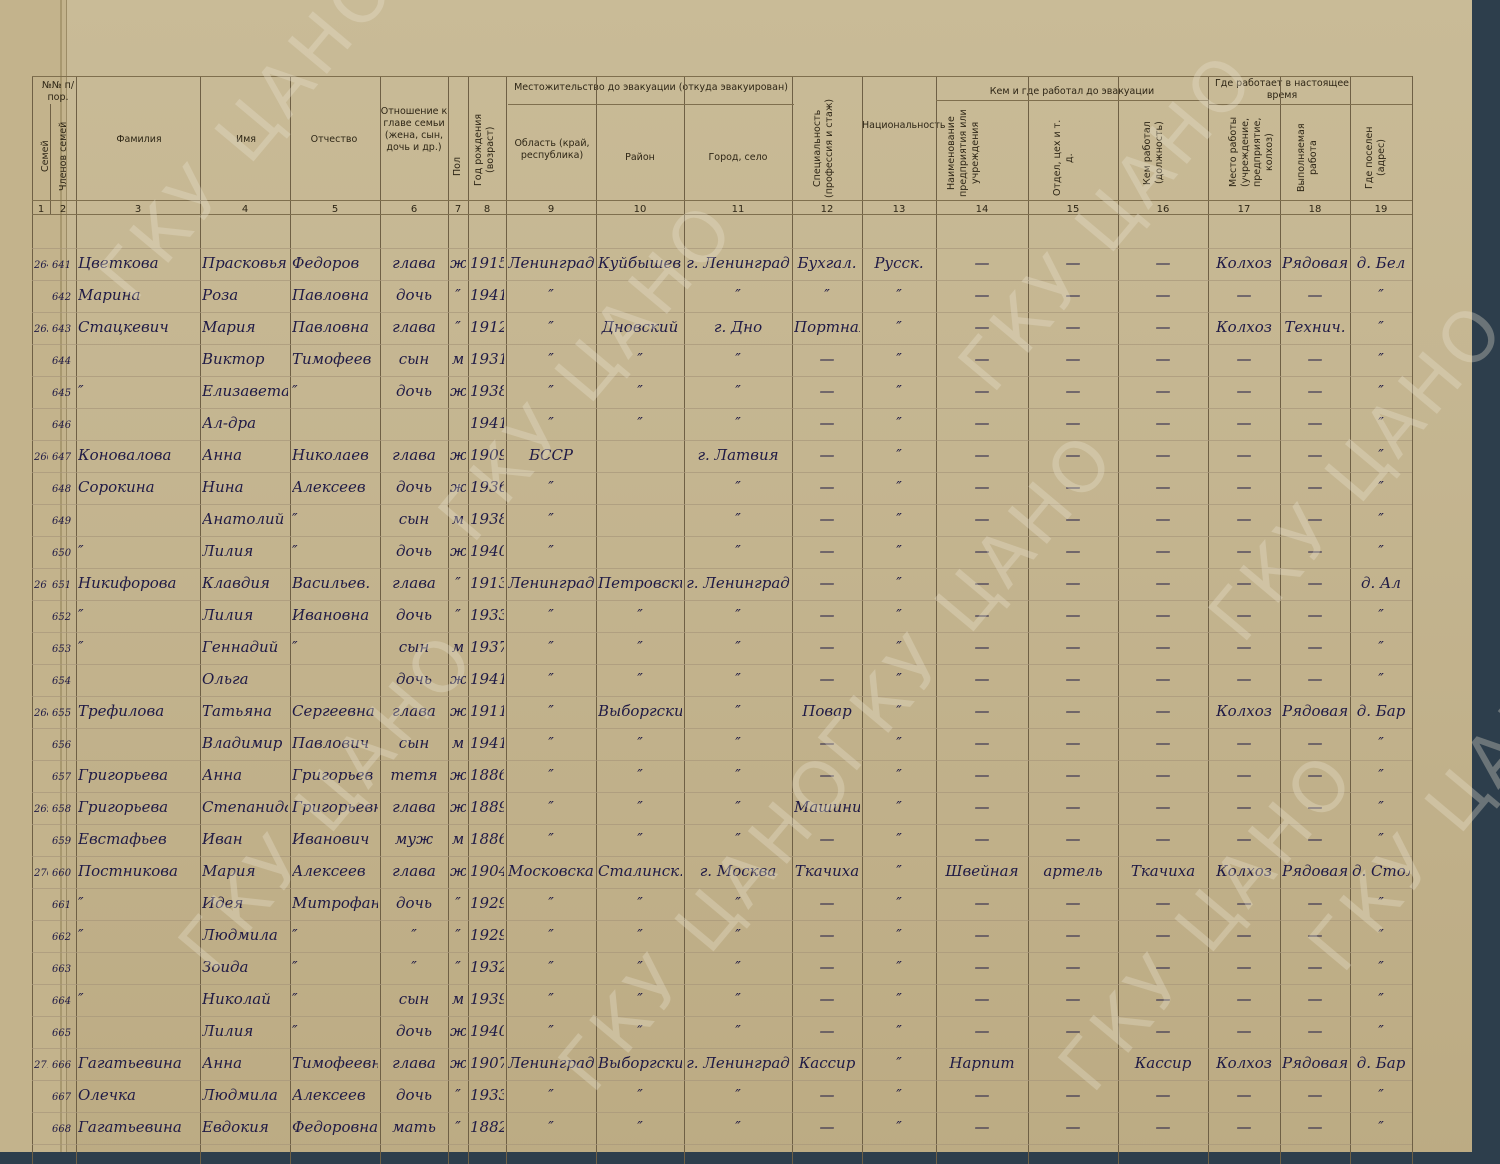 This screenshot has width=1500, height=1164. What do you see at coordinates (458, 647) in the screenshot?
I see `cell-sex: м` at bounding box center [458, 647].